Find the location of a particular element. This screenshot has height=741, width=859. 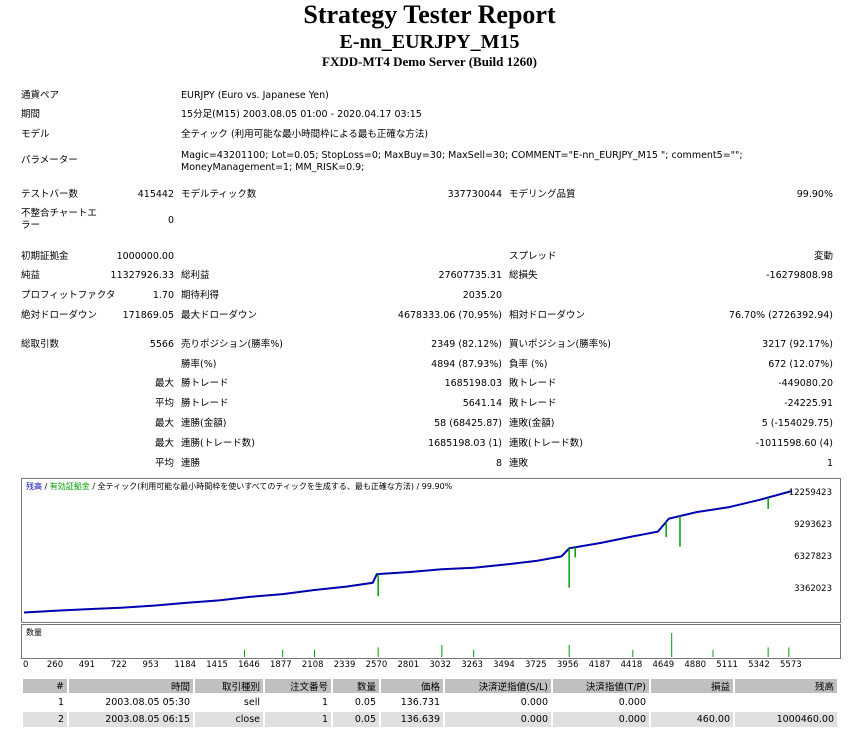

cons-profit-label: 連勝(トレード数) is located at coordinates (218, 443).